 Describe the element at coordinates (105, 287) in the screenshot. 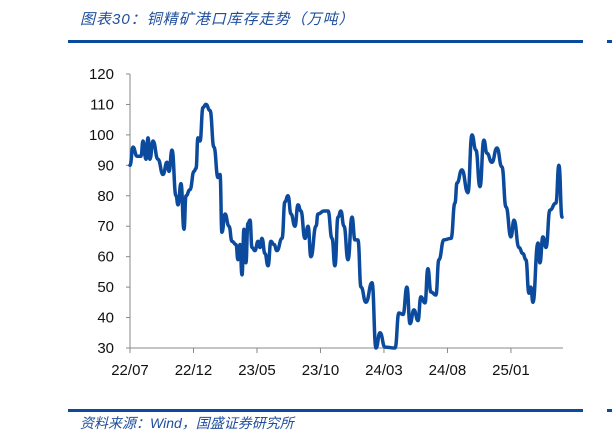

I see `y-tick-label: 50` at that location.